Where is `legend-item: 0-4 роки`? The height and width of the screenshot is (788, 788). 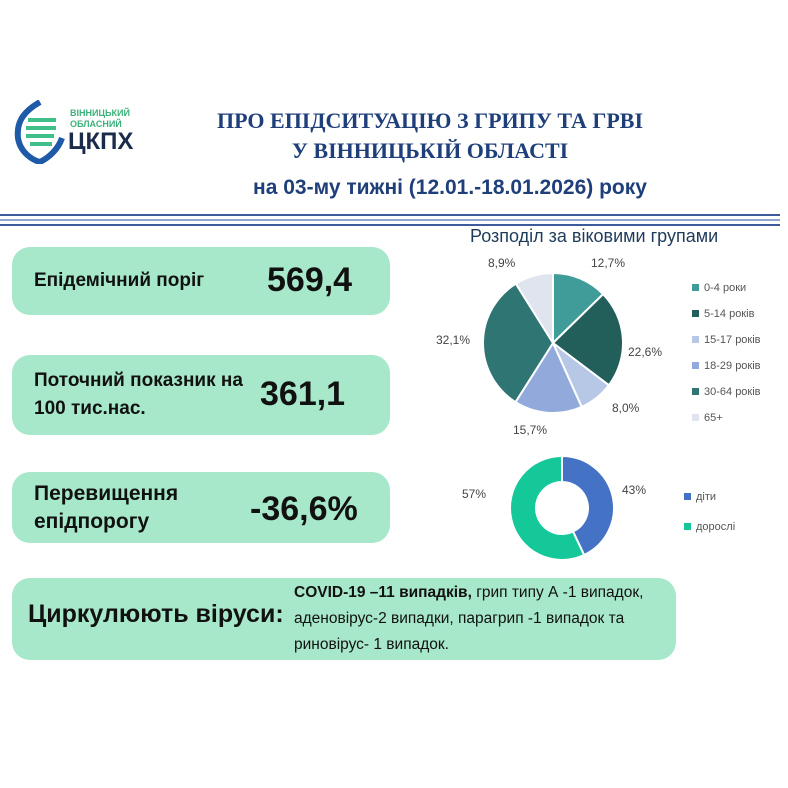 legend-item: 0-4 роки is located at coordinates (725, 288).